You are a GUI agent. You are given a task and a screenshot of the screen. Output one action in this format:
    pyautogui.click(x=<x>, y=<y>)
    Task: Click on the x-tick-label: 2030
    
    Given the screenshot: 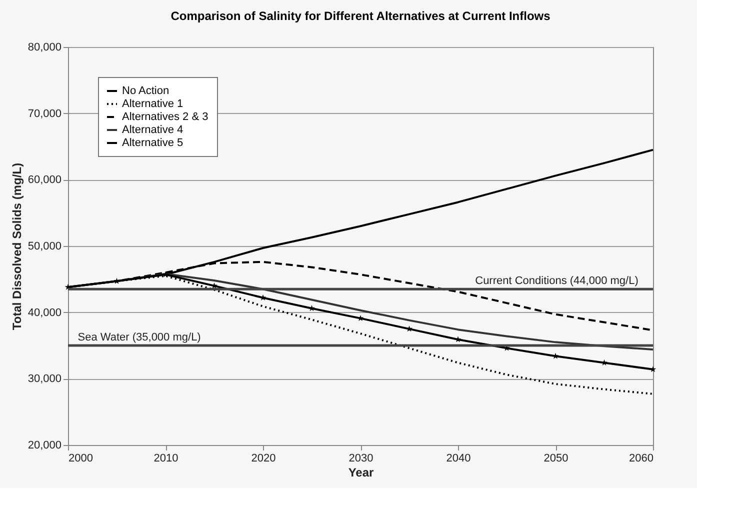 What is the action you would take?
    pyautogui.click(x=361, y=458)
    